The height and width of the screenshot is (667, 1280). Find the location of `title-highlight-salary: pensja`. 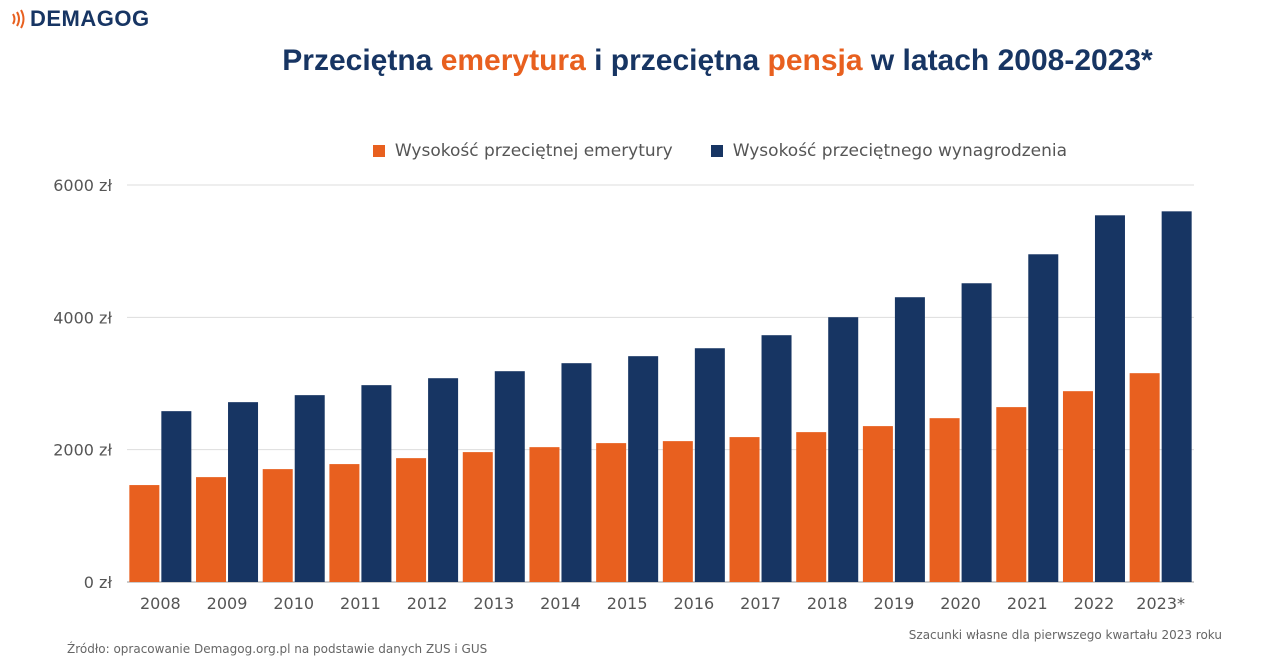

title-highlight-salary: pensja is located at coordinates (815, 60).